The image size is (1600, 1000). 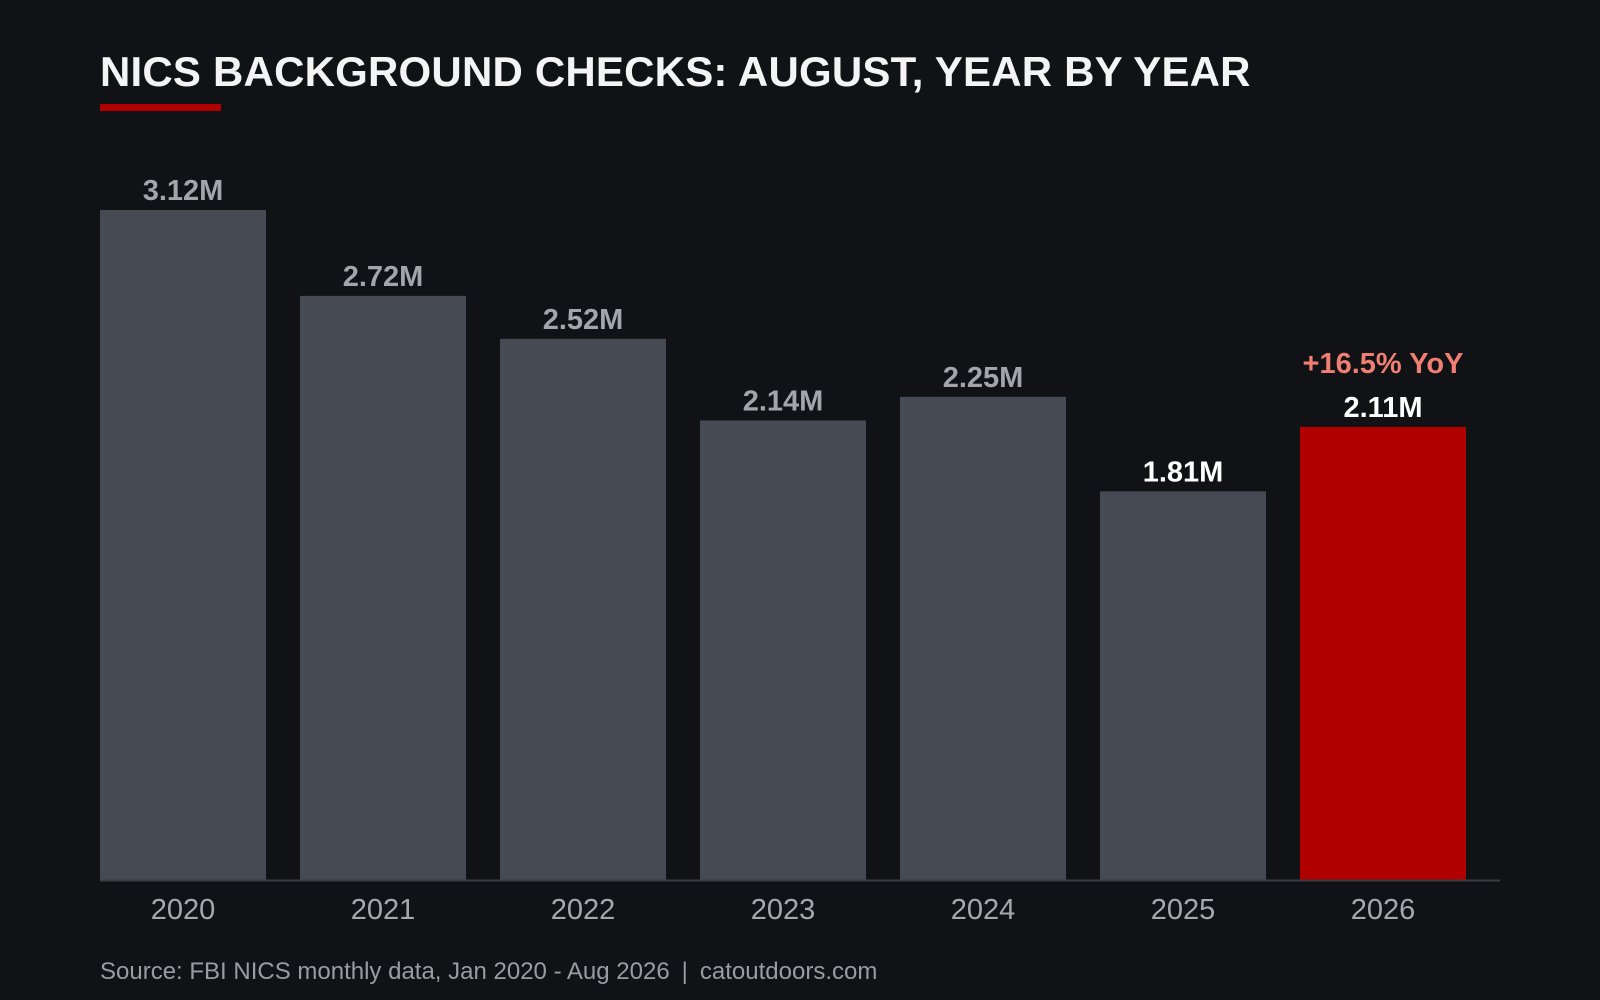 What do you see at coordinates (583, 910) in the screenshot?
I see `x-tick-label-2022: 2022` at bounding box center [583, 910].